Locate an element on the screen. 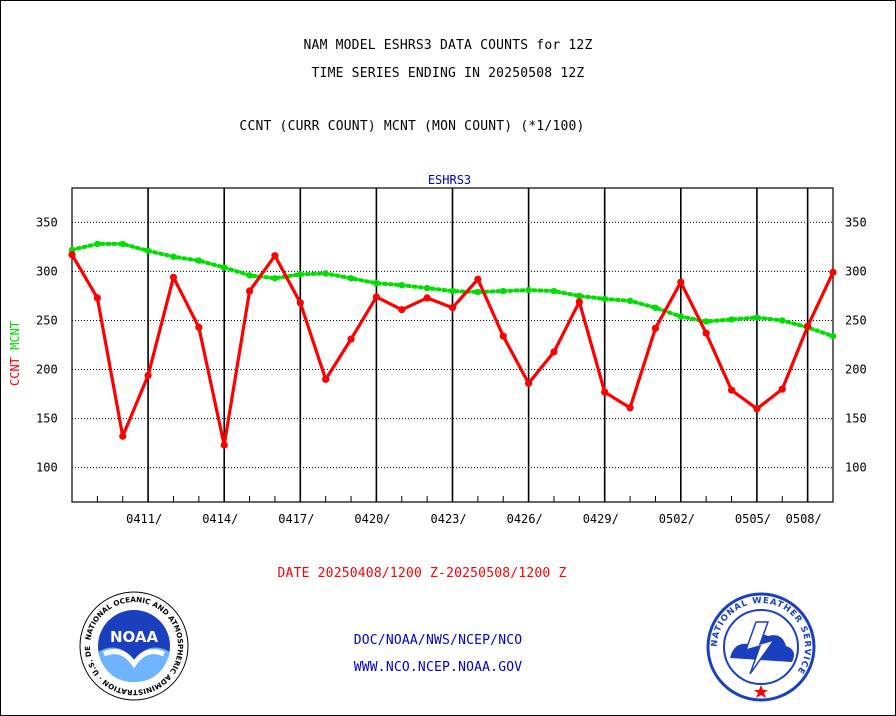  chart-title-line-2: TIME SERIES ENDING IN 20250508 12Z is located at coordinates (448, 73).